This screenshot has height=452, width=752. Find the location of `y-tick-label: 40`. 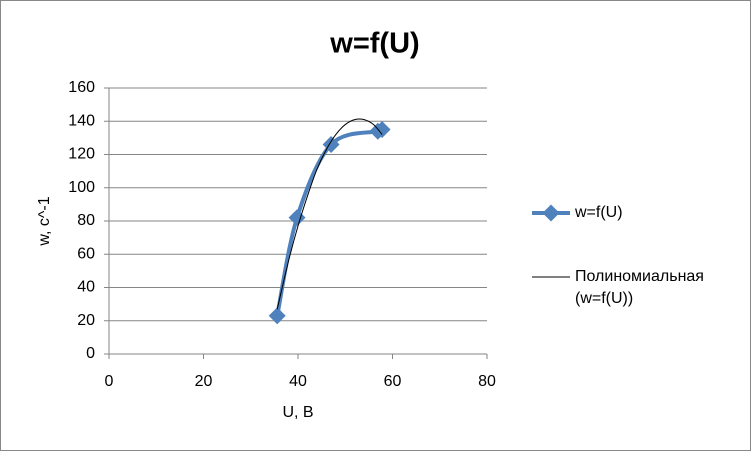

y-tick-label: 40 is located at coordinates (86, 287).